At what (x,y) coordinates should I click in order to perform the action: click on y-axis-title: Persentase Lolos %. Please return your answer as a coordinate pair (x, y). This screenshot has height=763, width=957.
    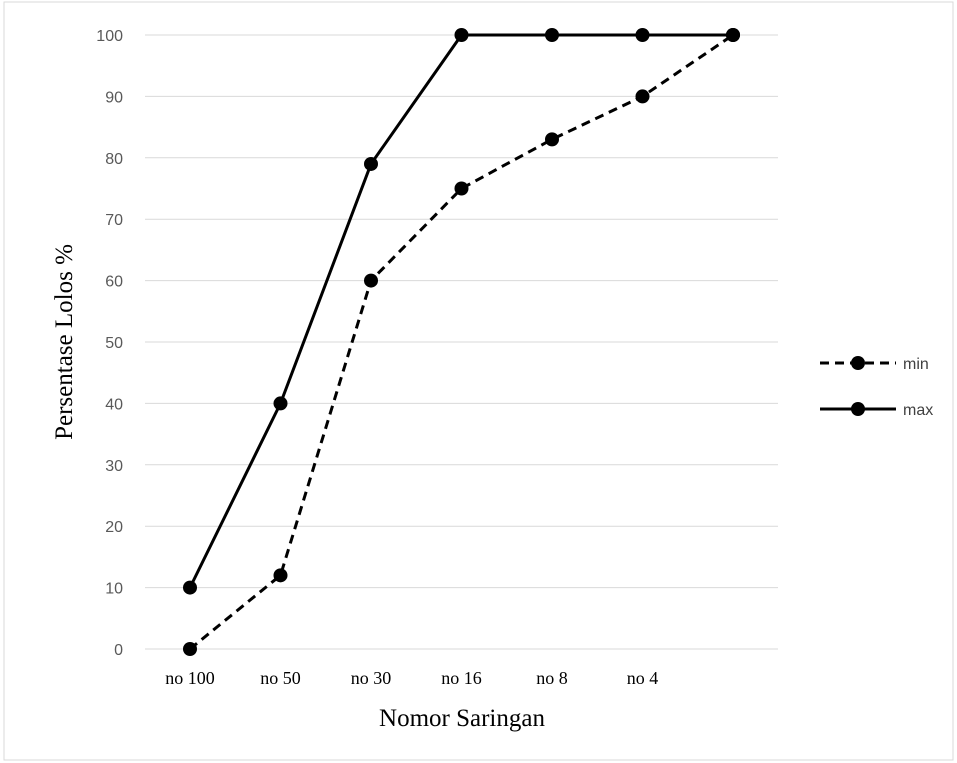
    Looking at the image, I should click on (64, 342).